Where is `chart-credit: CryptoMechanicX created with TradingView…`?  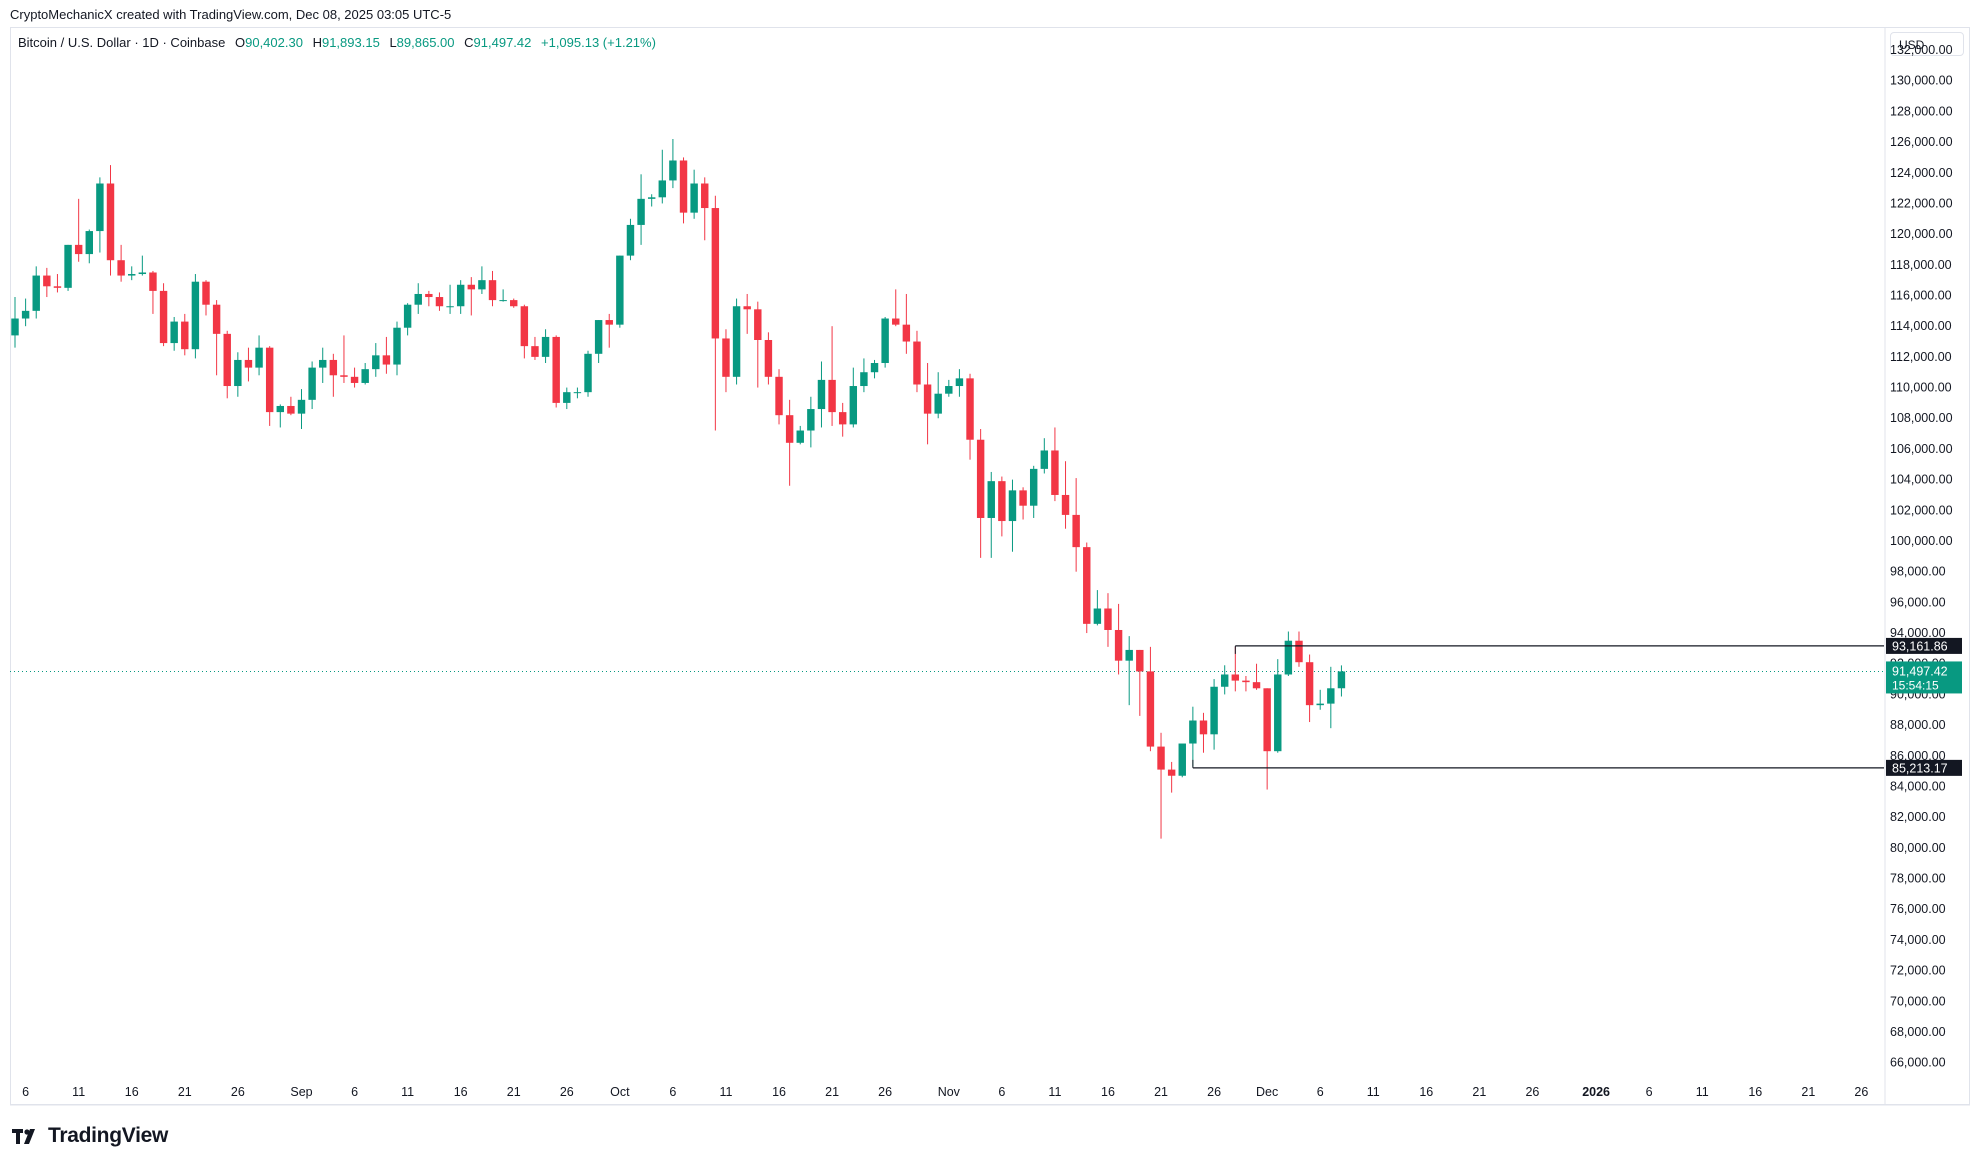
chart-credit: CryptoMechanicX created with TradingView… is located at coordinates (231, 14).